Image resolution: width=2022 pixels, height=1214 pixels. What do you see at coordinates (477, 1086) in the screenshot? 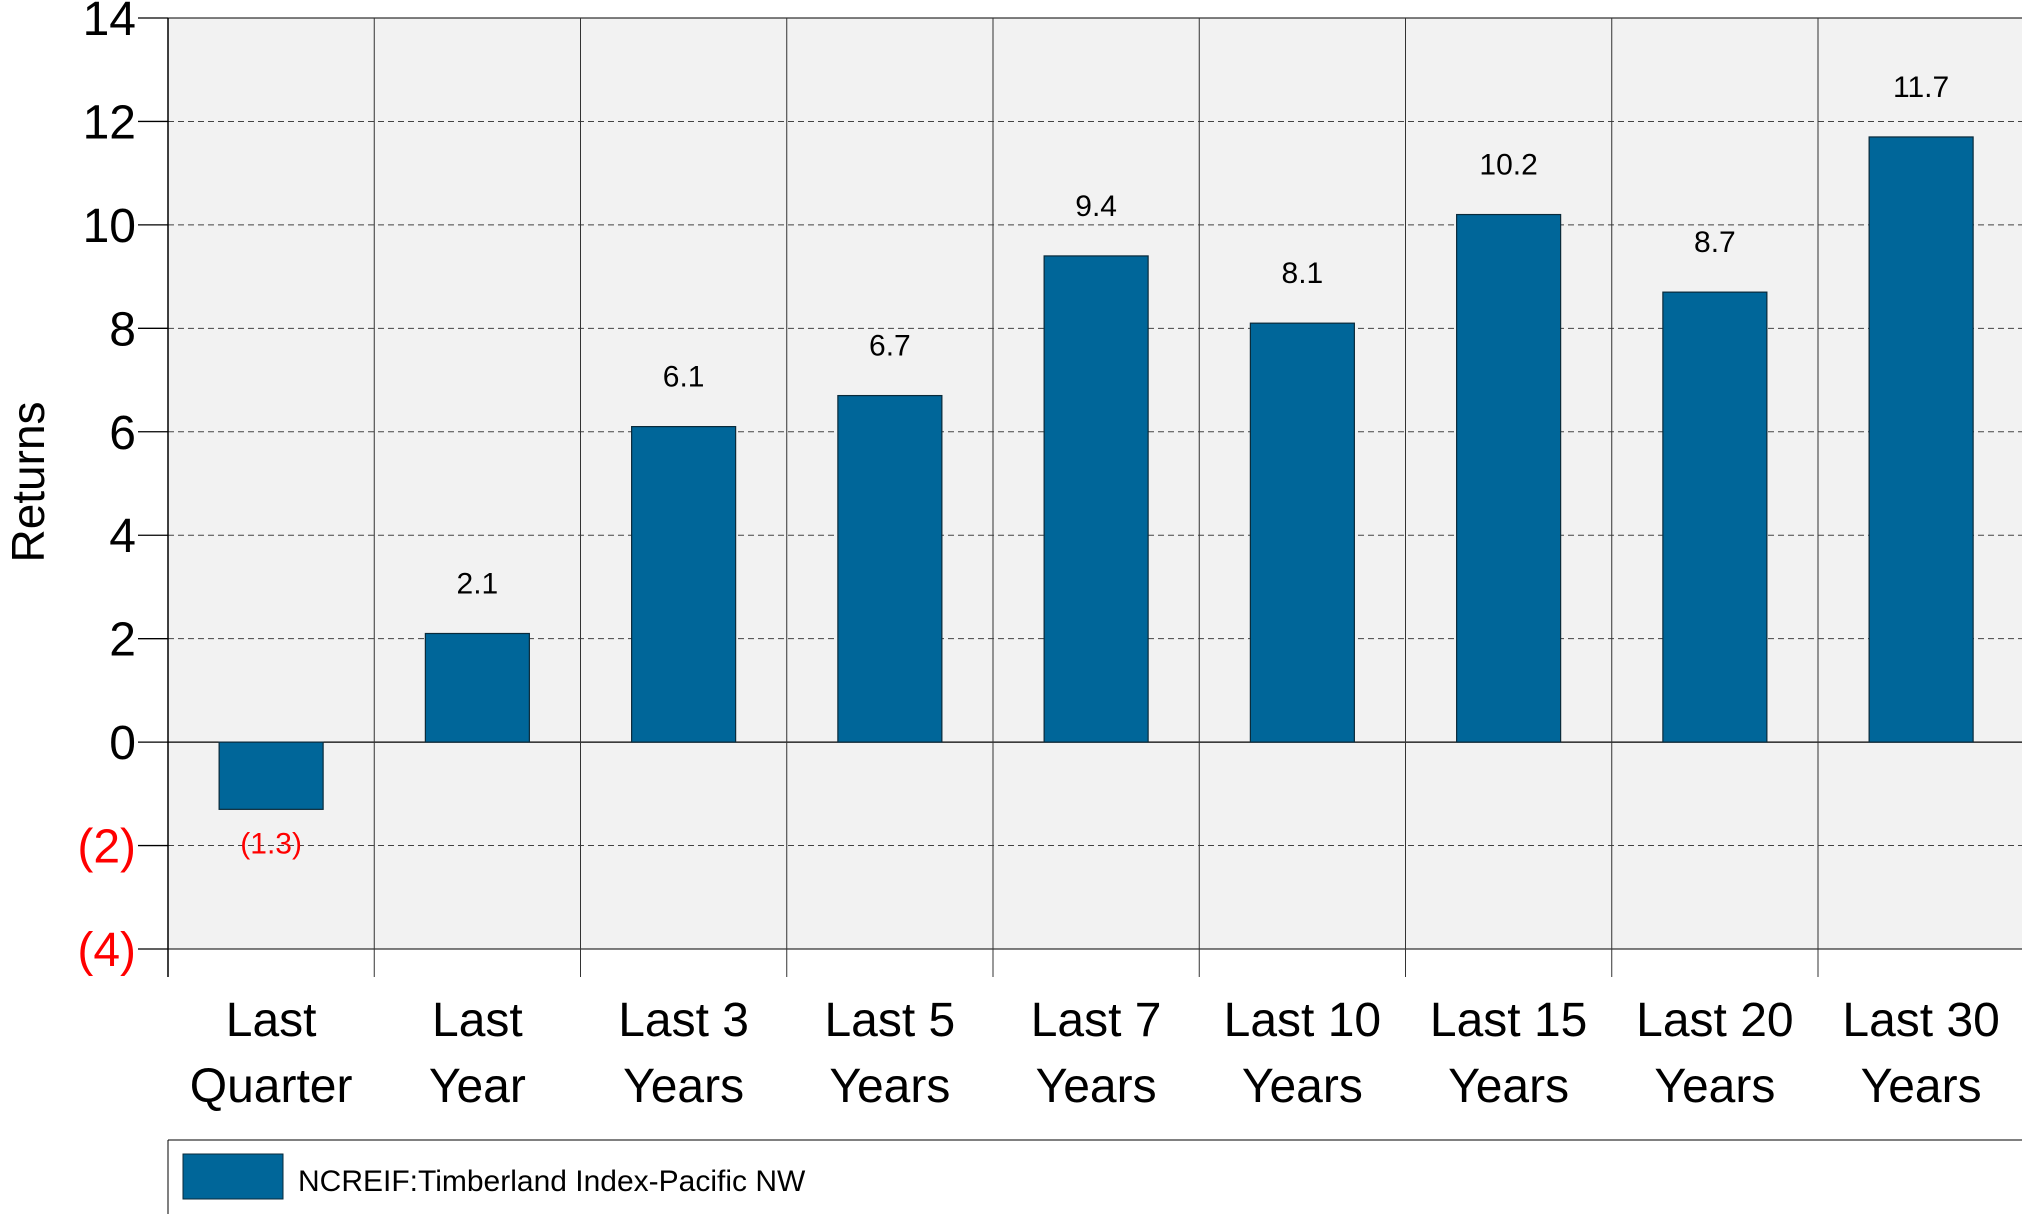
I see `x-tick-label: Year` at bounding box center [477, 1086].